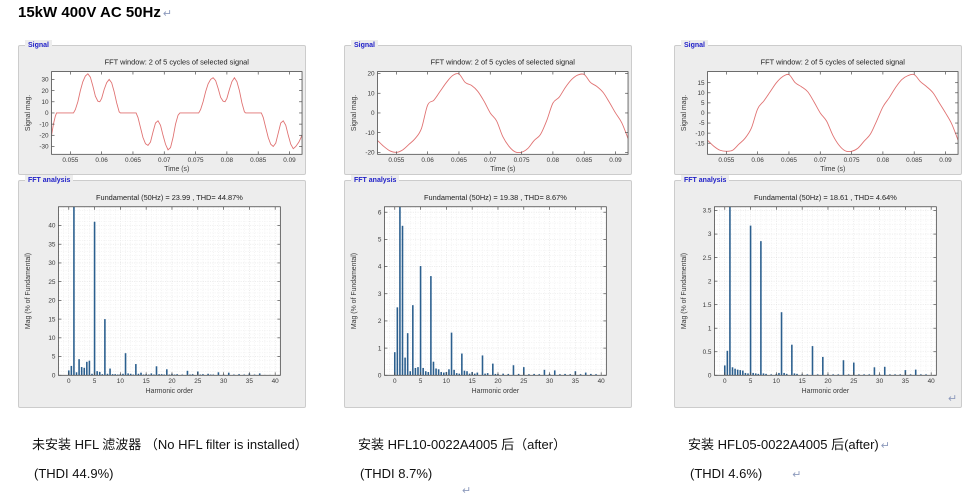 The height and width of the screenshot is (500, 962). Describe the element at coordinates (365, 45) in the screenshot. I see `signal-uipanel-label-2: Signal` at that location.